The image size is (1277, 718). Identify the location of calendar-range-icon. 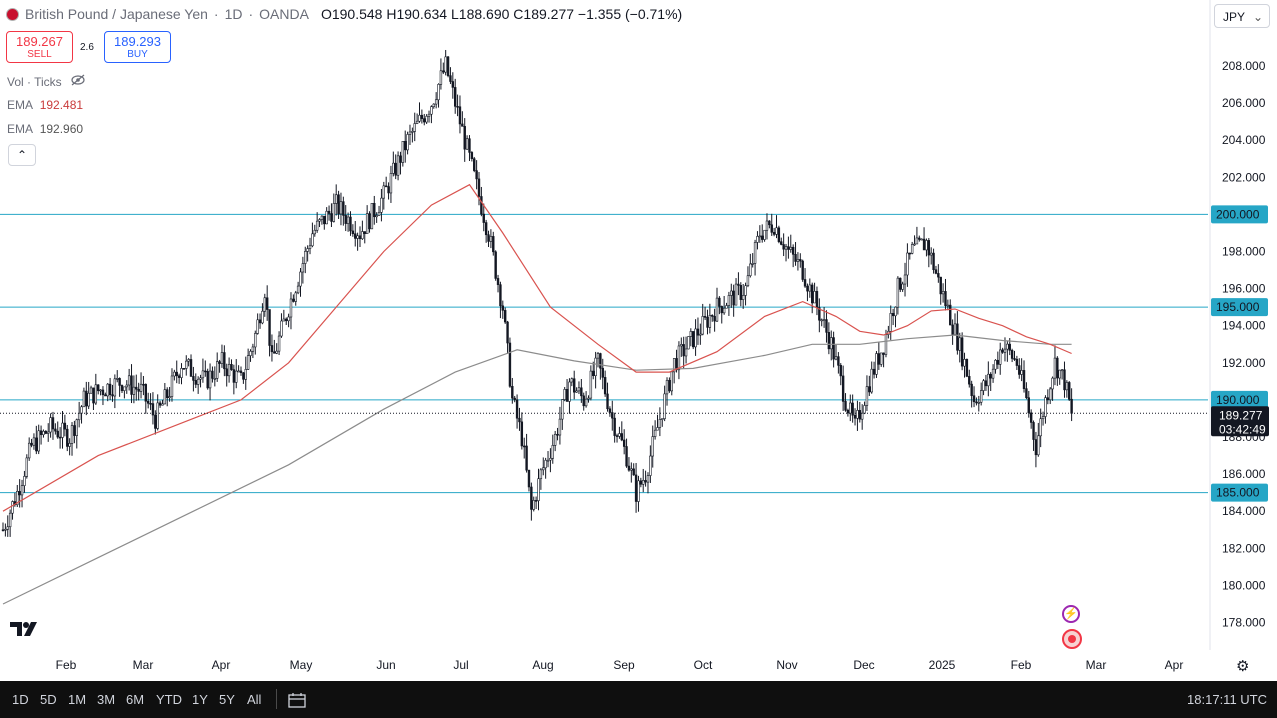
(297, 701).